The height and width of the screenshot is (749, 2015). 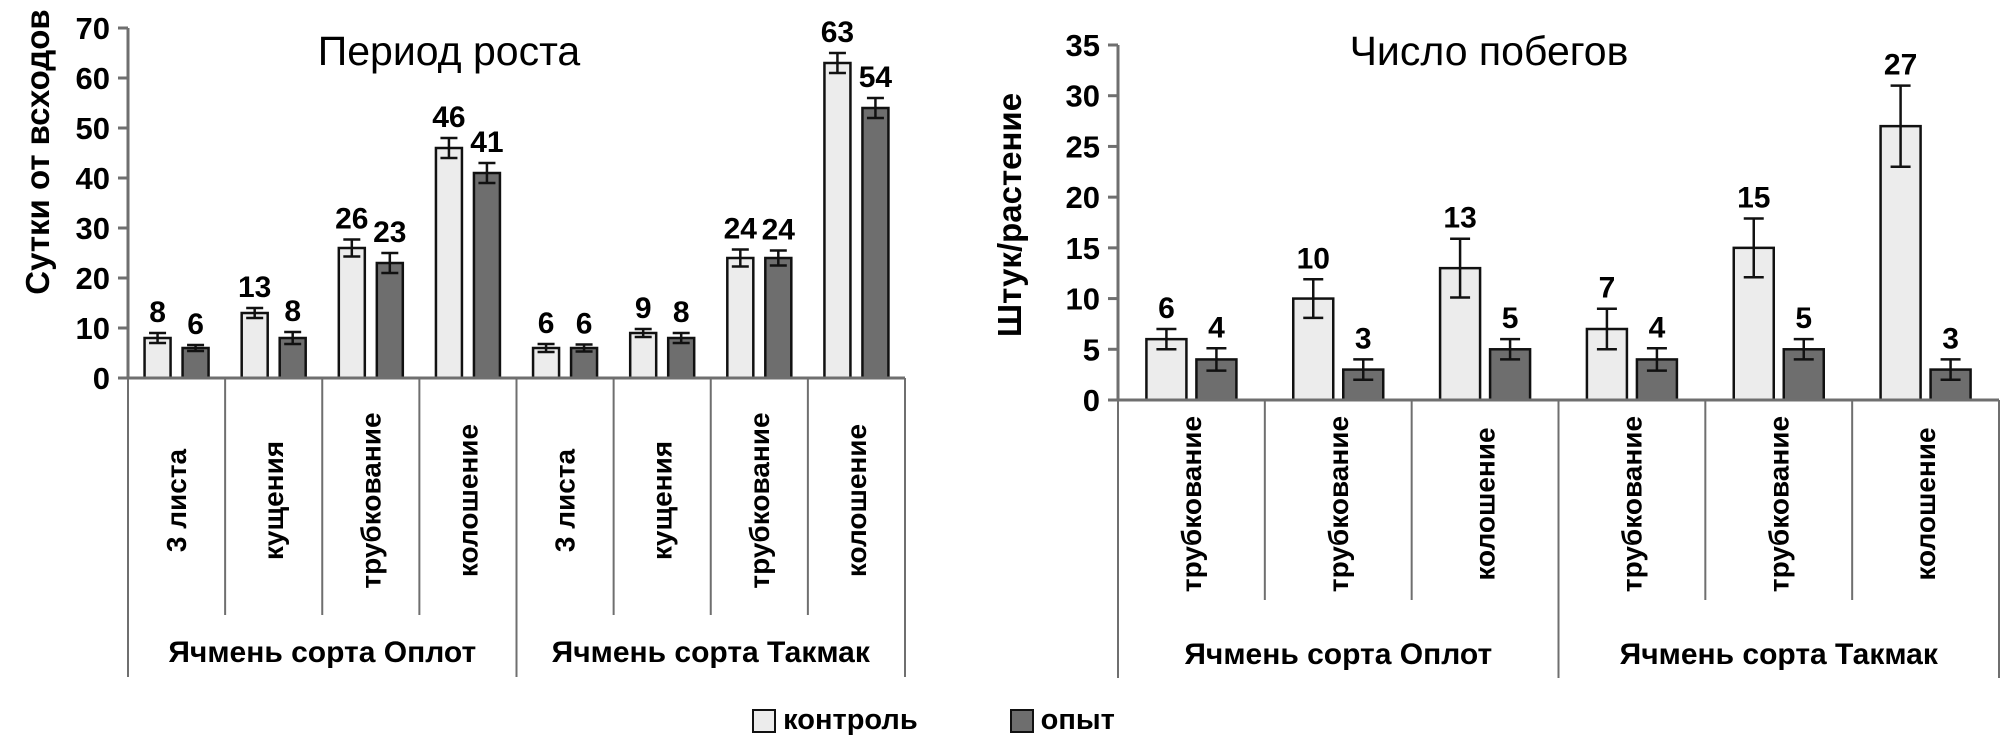 What do you see at coordinates (486, 142) in the screenshot?
I see `value-label: 41` at bounding box center [486, 142].